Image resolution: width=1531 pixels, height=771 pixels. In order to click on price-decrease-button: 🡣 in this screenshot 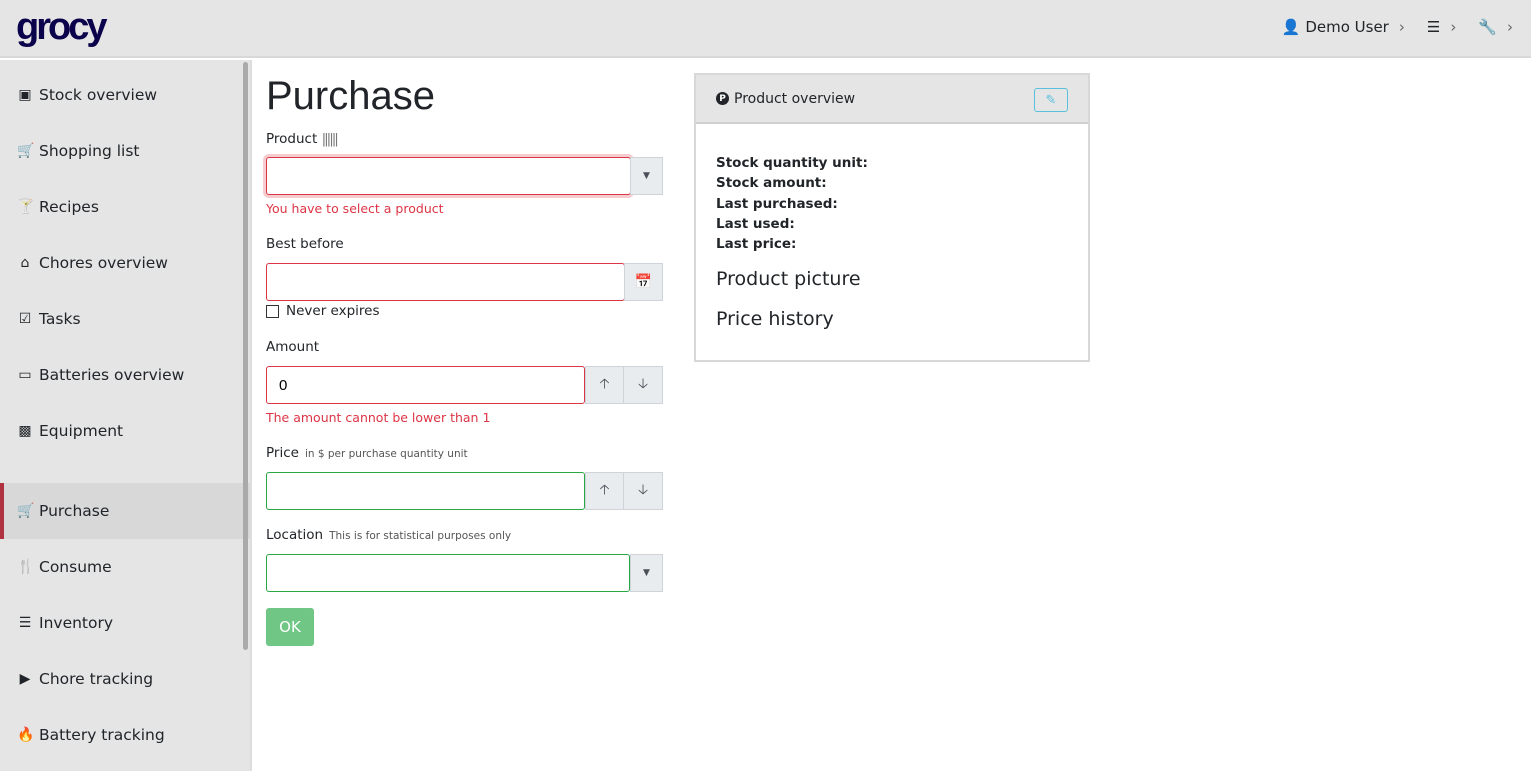, I will do `click(643, 491)`.